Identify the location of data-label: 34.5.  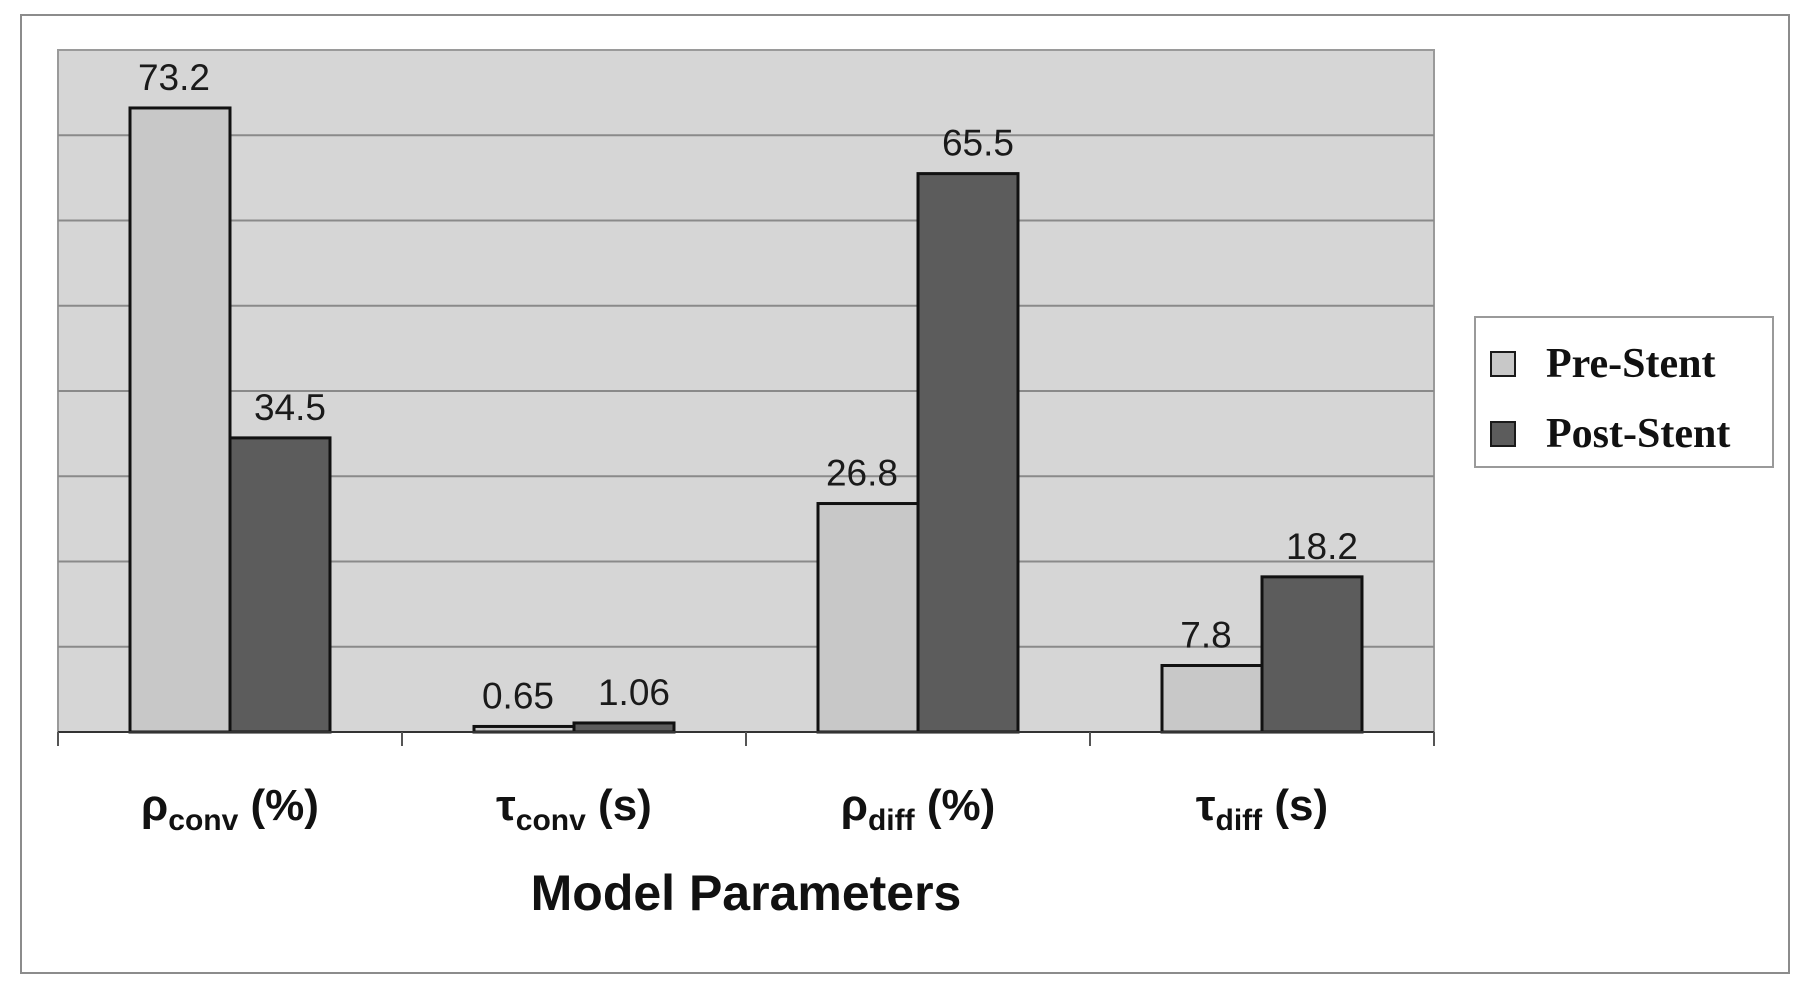
(290, 407).